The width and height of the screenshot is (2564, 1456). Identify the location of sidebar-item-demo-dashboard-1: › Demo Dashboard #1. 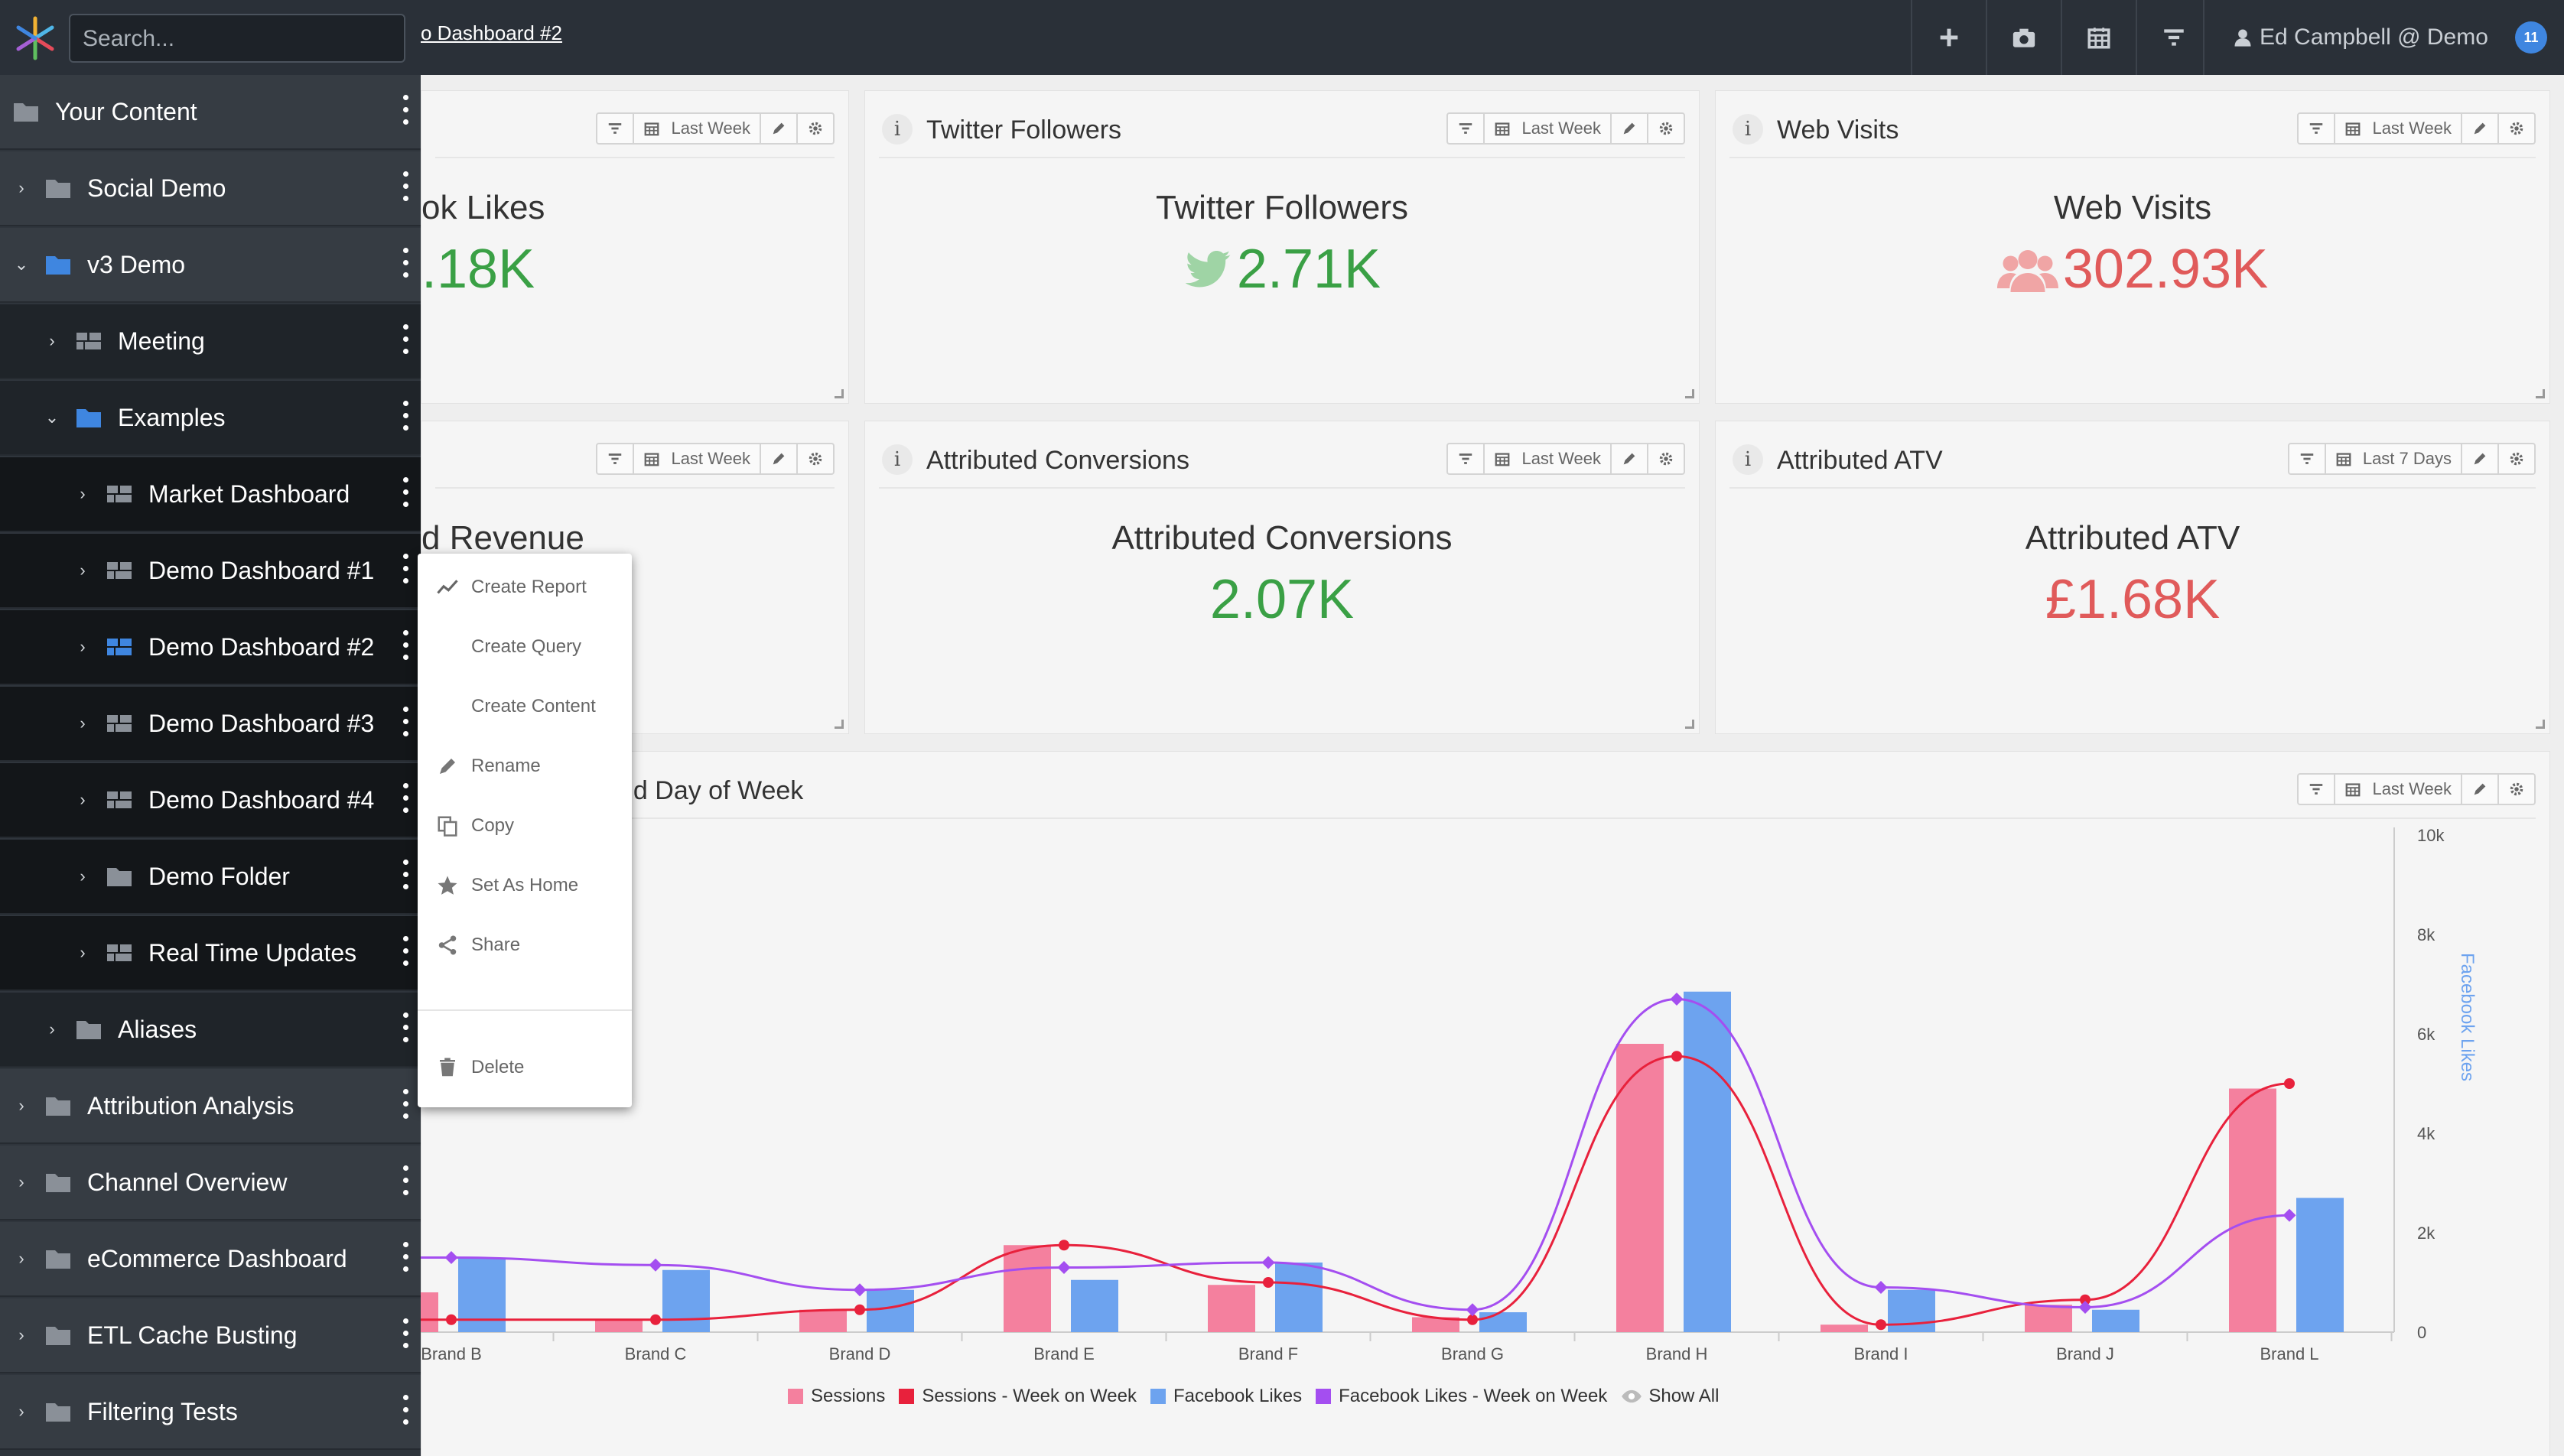
(210, 571).